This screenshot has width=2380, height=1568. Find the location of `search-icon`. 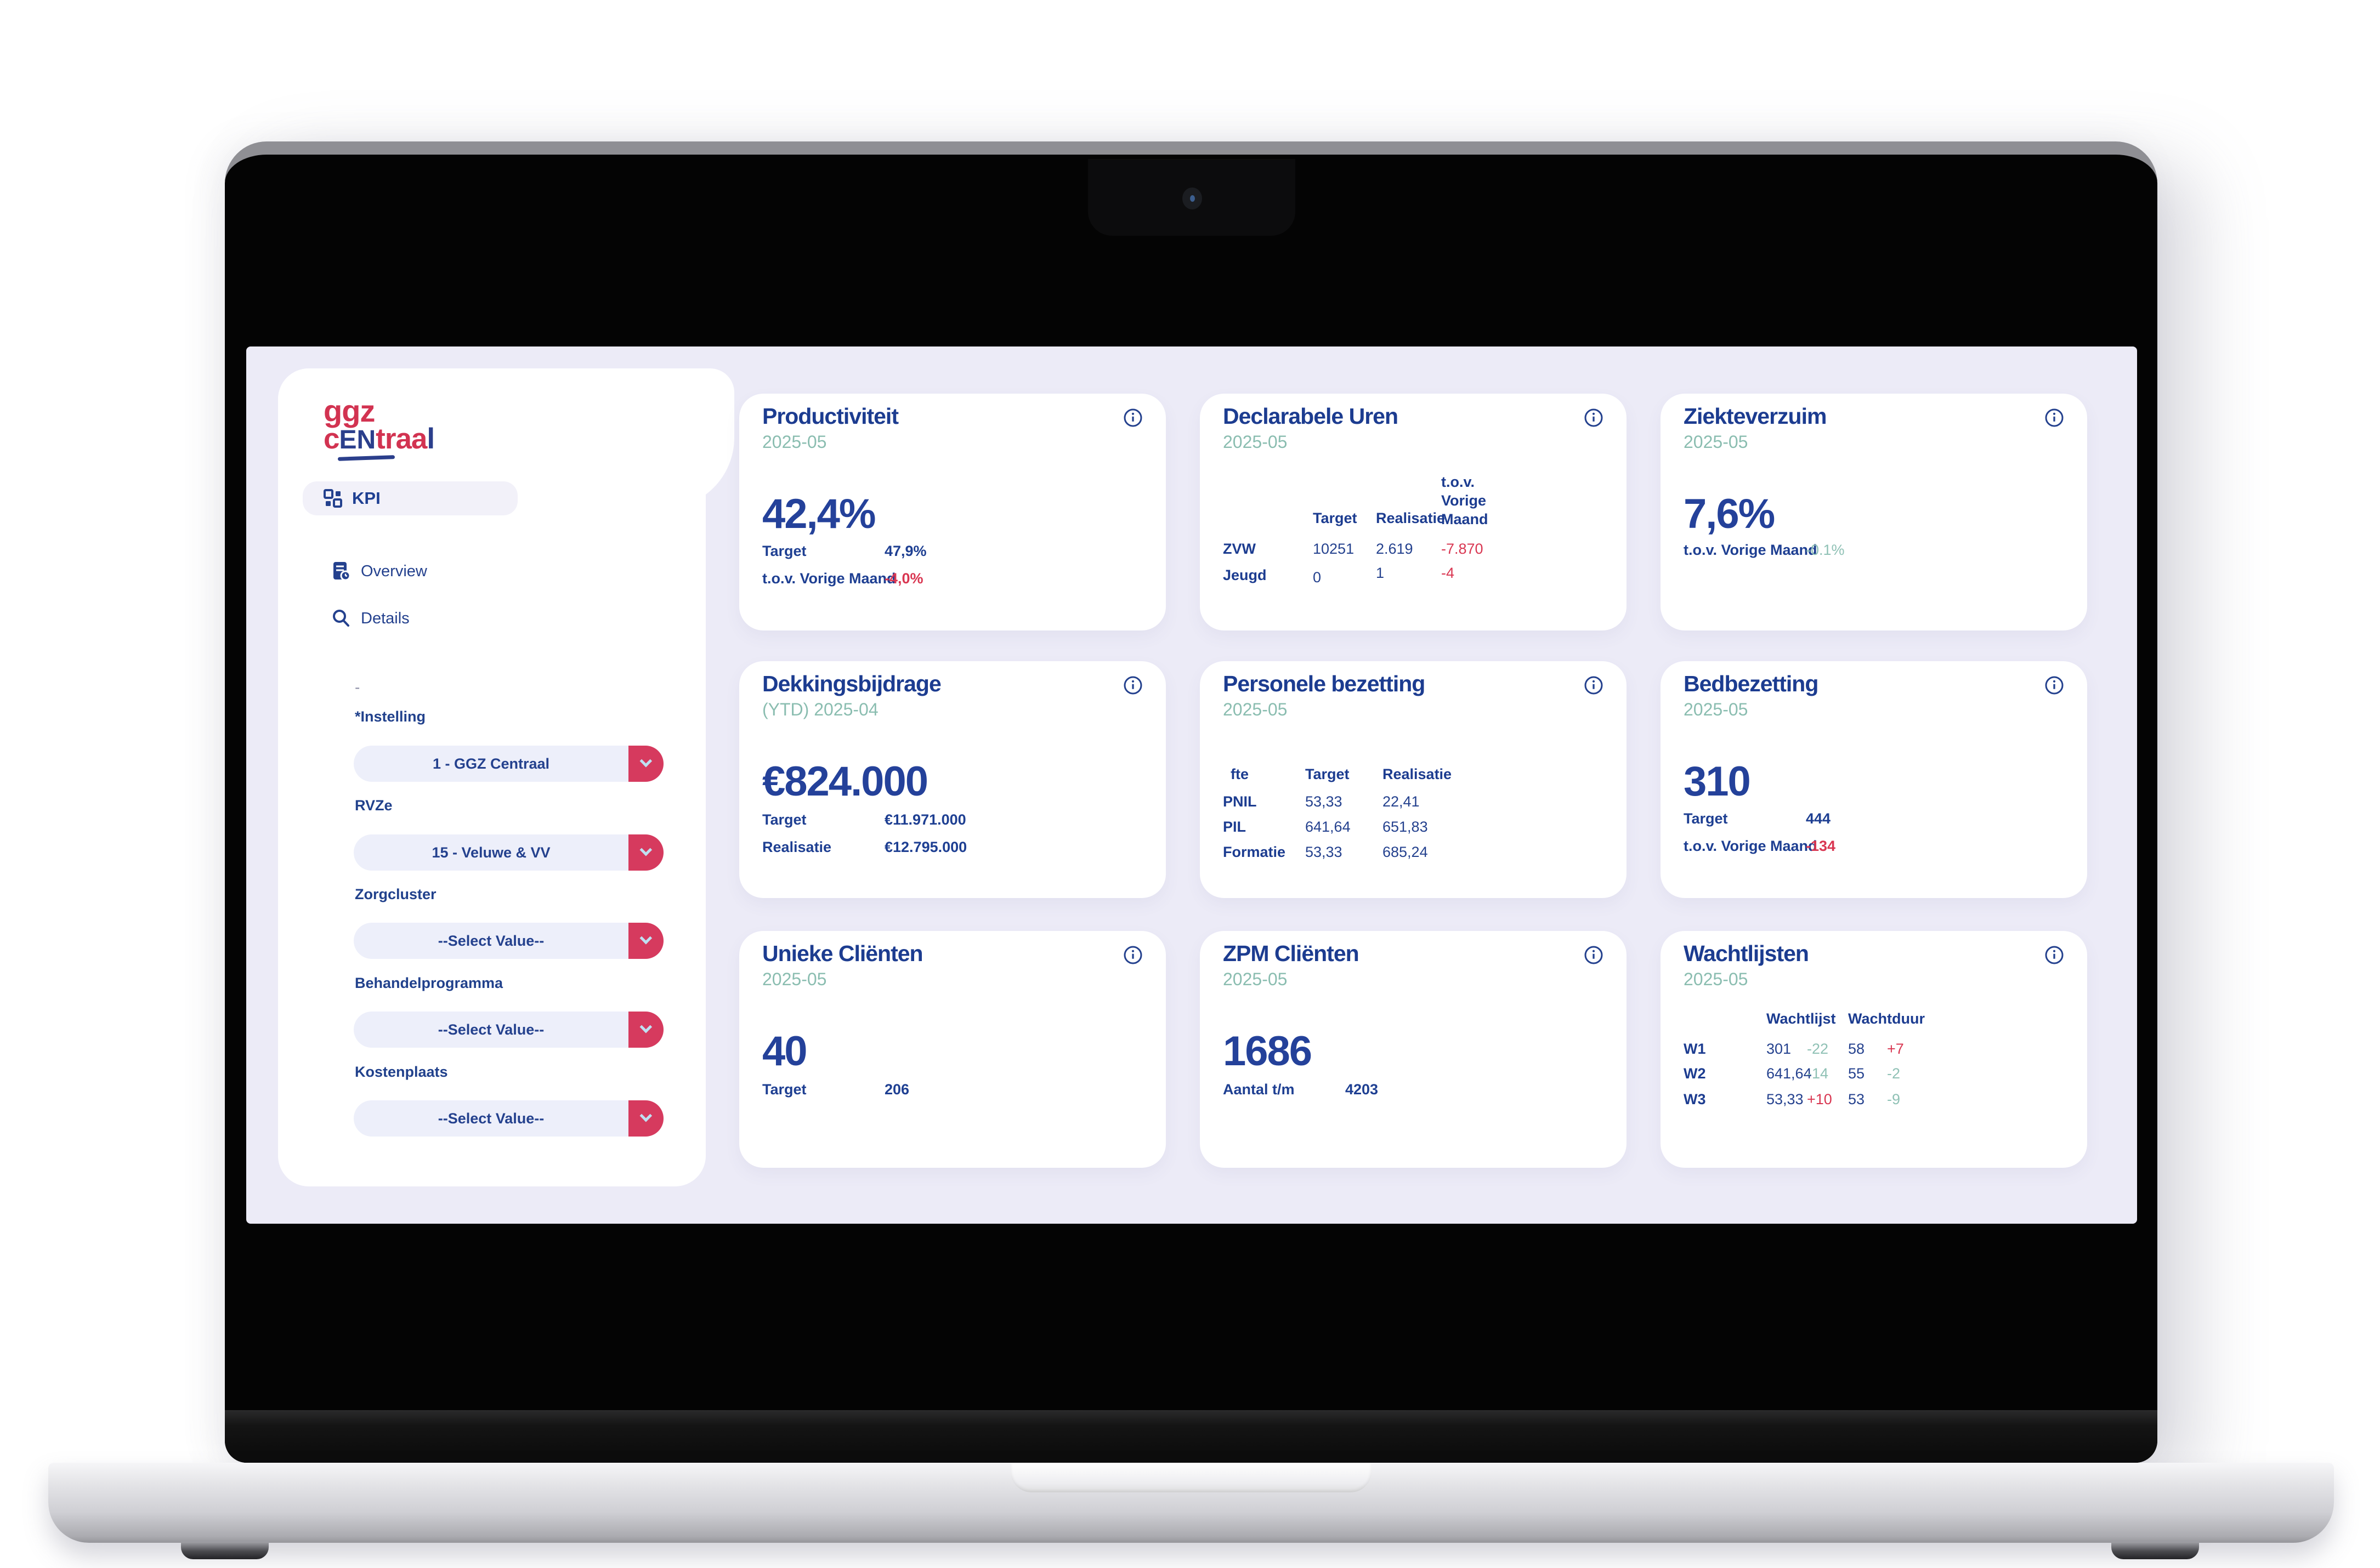

search-icon is located at coordinates (341, 619).